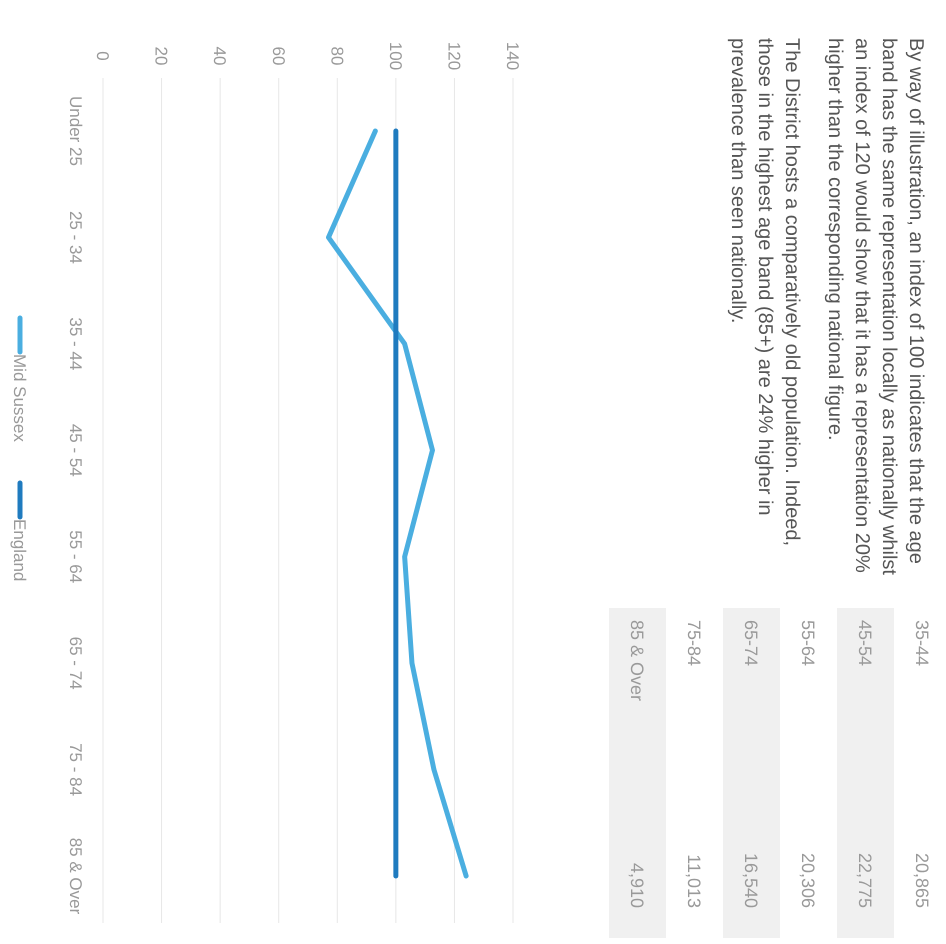 The height and width of the screenshot is (944, 946). Describe the element at coordinates (694, 643) in the screenshot. I see `category-label: 75-84` at that location.